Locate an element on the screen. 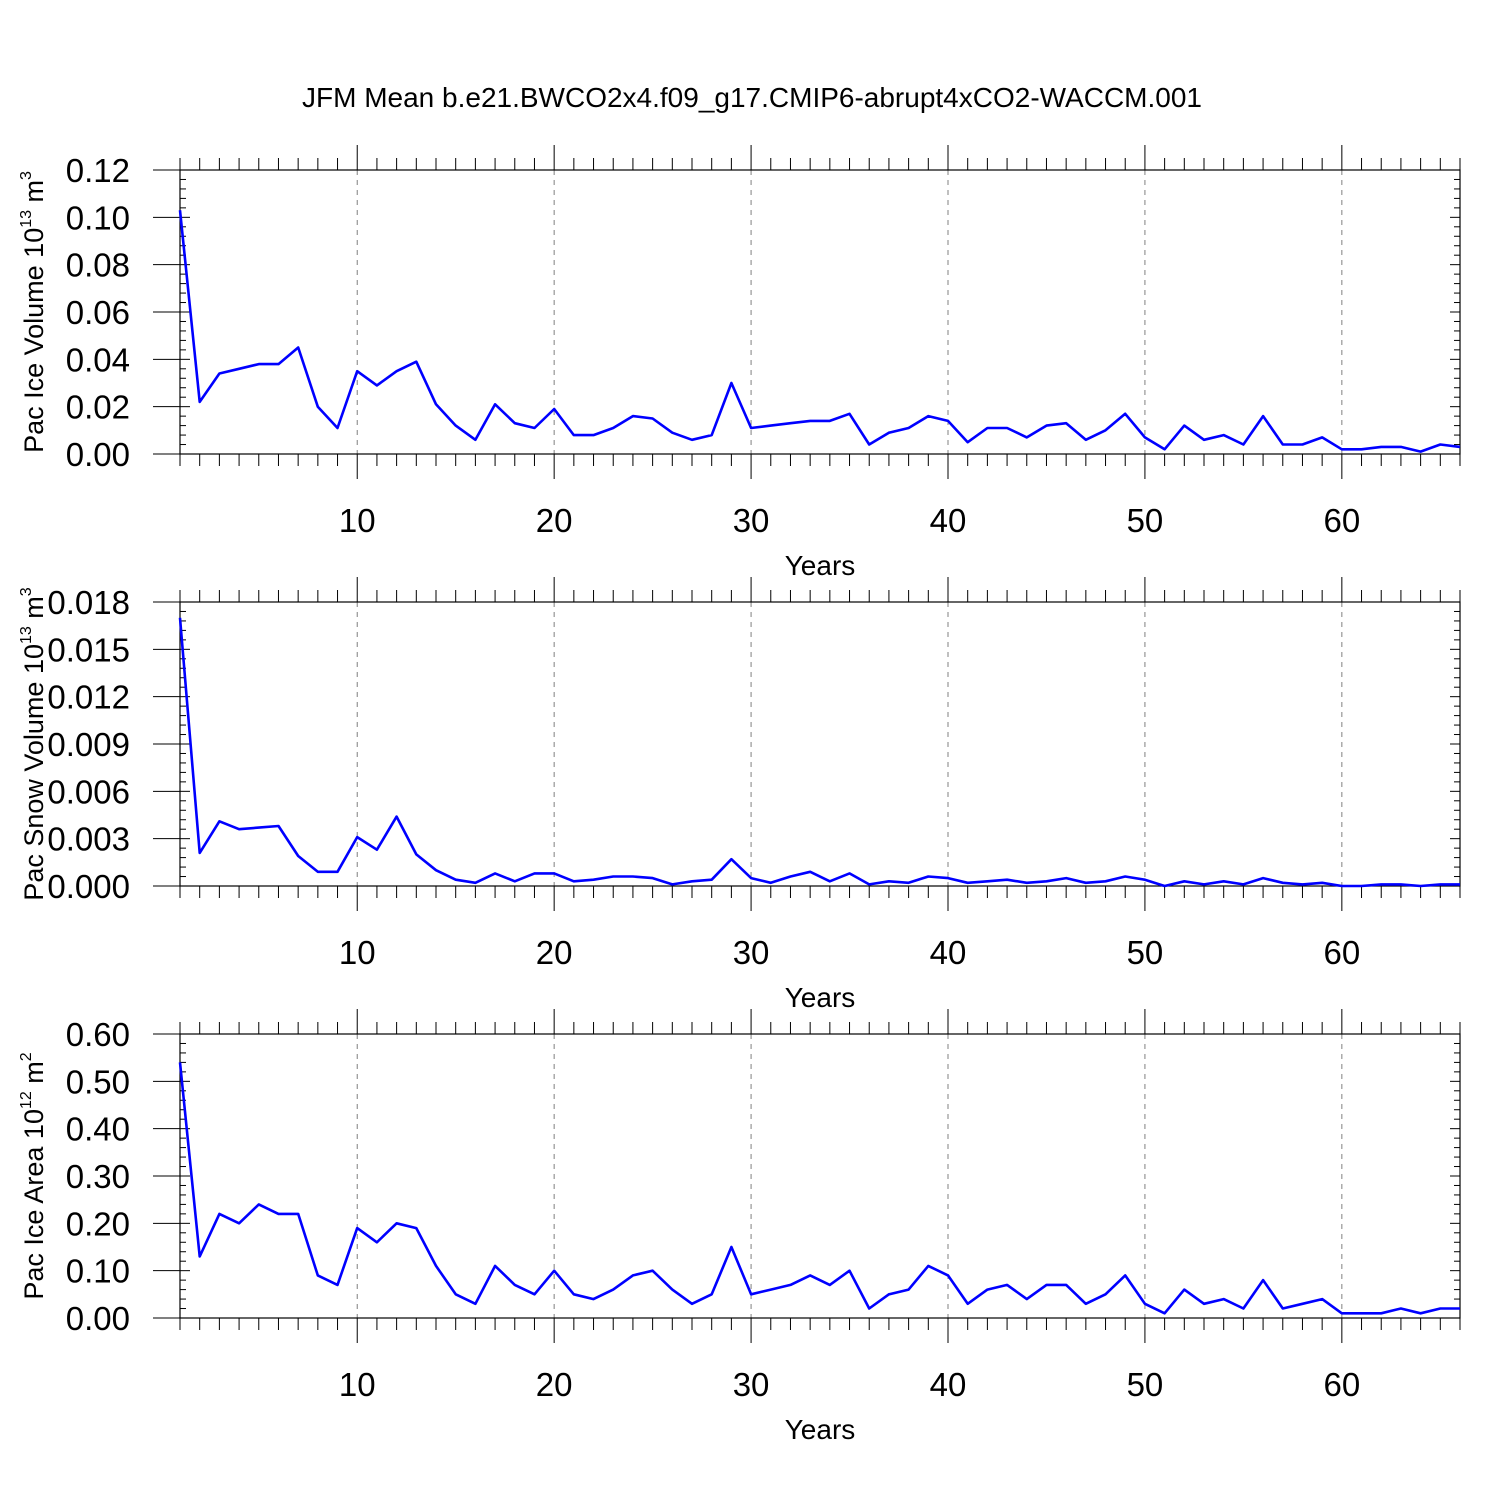 The width and height of the screenshot is (1500, 1505). y-axis-label-superscript: 2 is located at coordinates (26, 1056).